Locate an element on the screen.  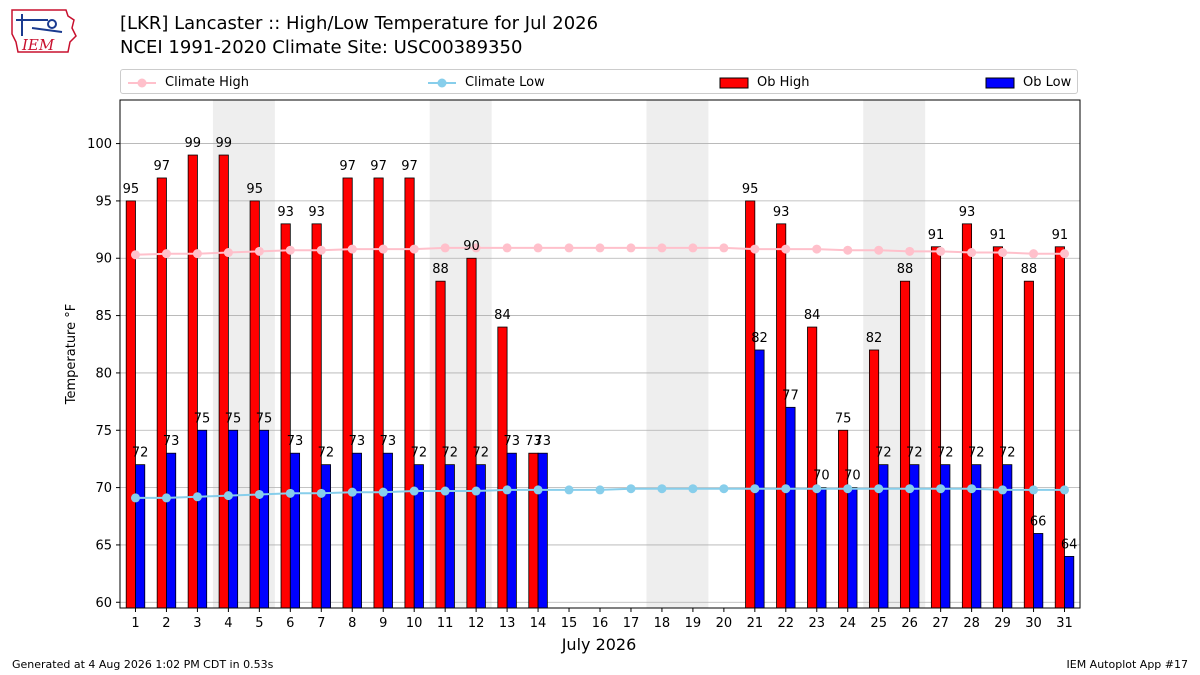
weekend-shade is located at coordinates (677, 354).